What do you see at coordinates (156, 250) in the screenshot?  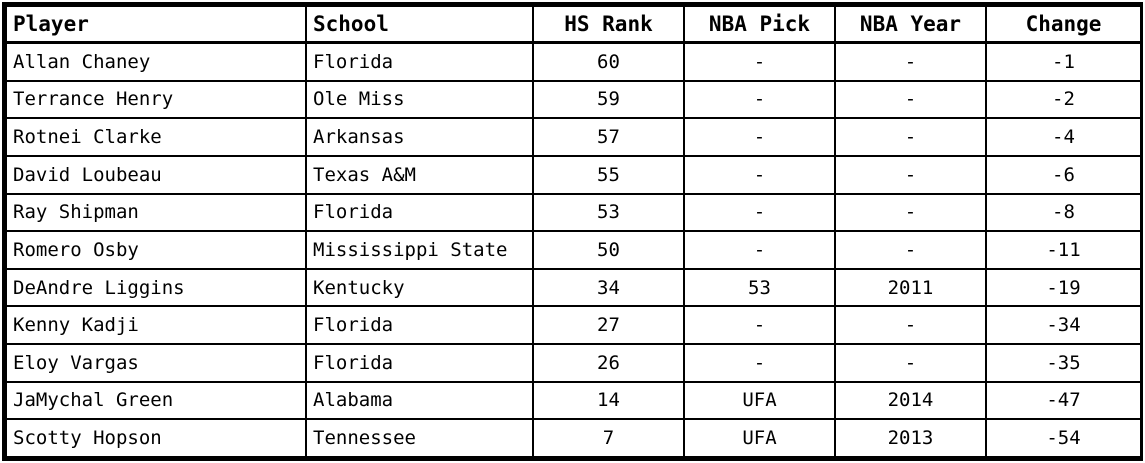 I see `cell-player: Romero Osby` at bounding box center [156, 250].